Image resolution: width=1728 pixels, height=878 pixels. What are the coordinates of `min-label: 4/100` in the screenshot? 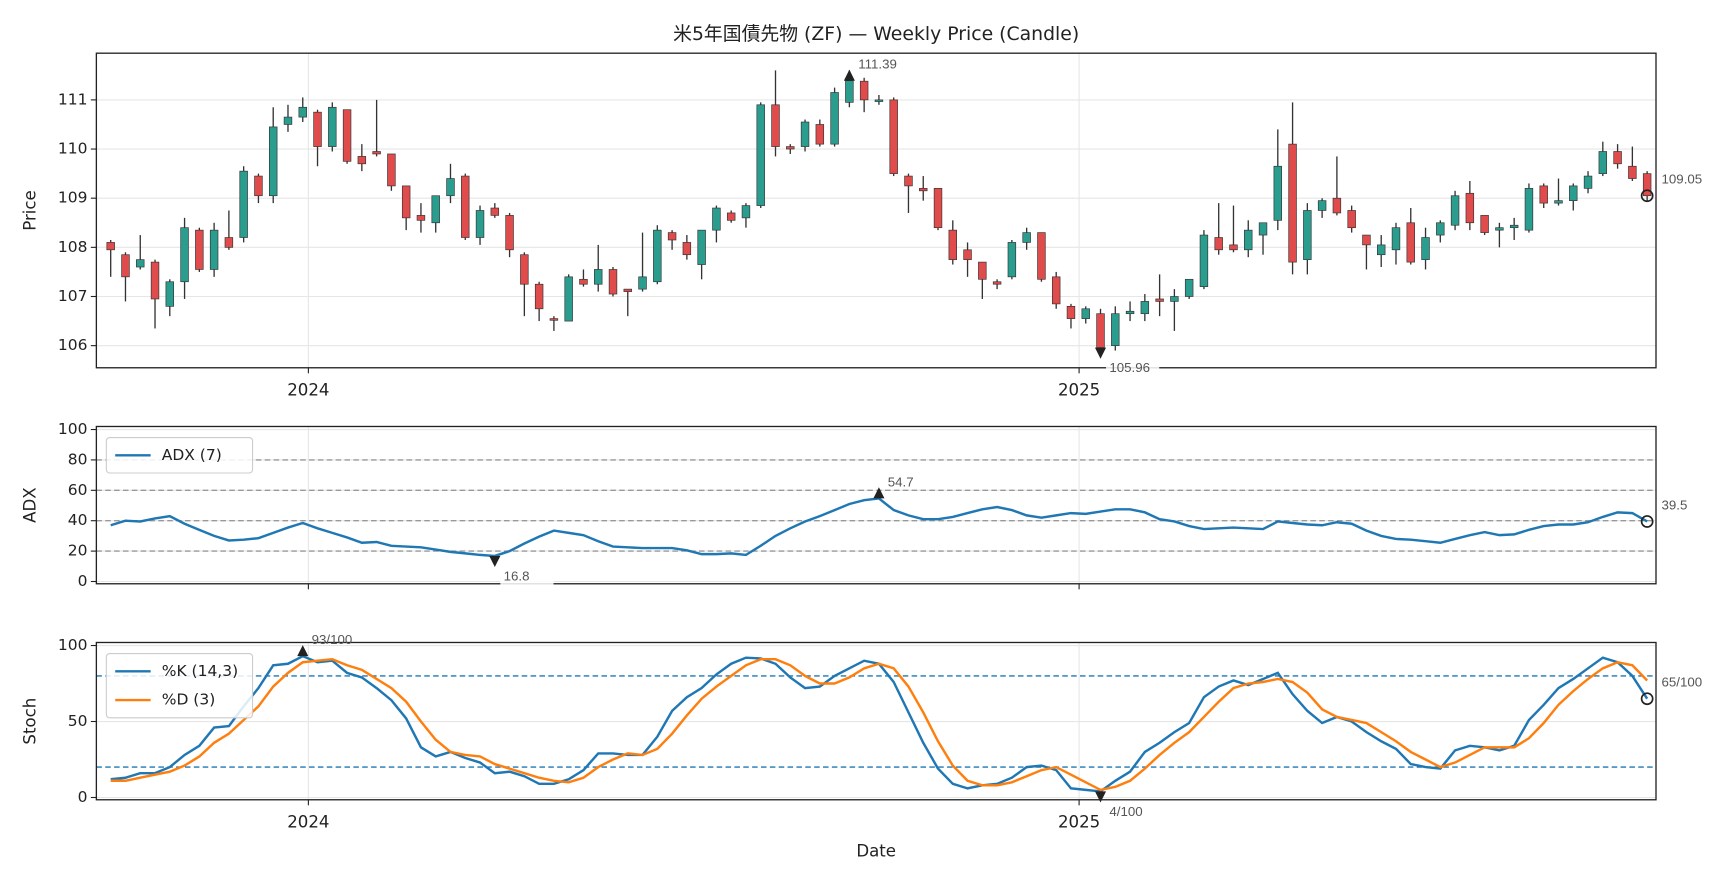 It's located at (1125, 811).